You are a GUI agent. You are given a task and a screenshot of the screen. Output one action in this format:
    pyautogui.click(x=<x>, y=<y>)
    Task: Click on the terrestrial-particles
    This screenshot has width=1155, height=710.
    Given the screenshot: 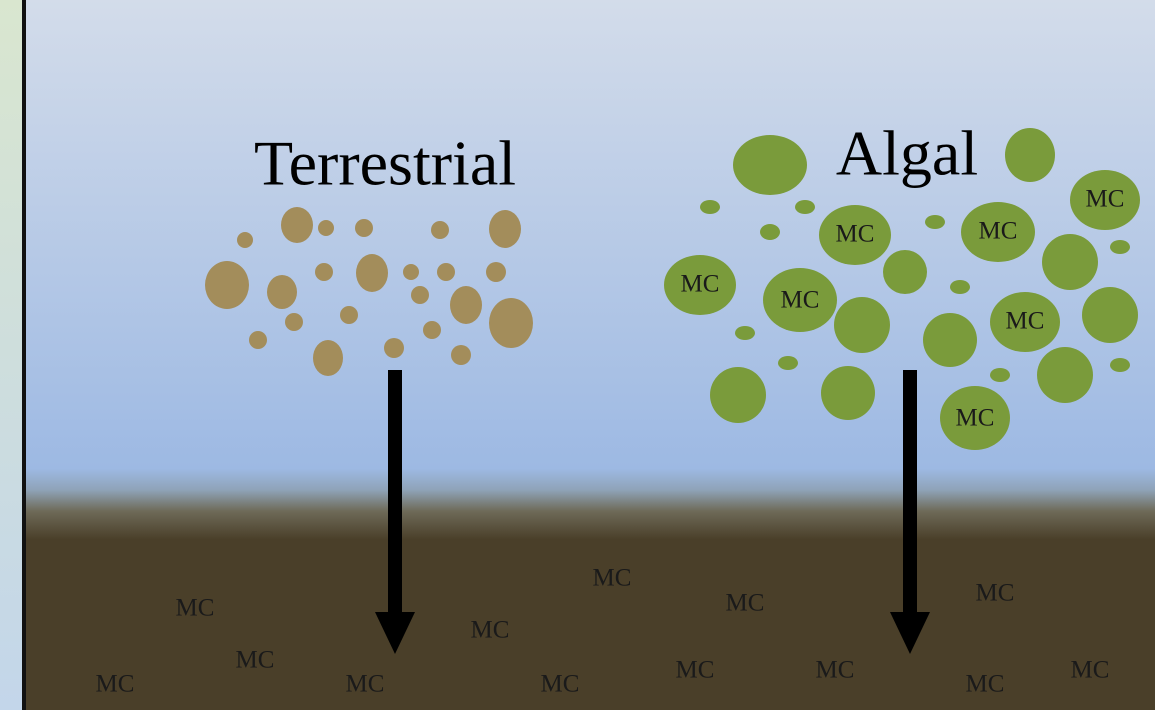 What is the action you would take?
    pyautogui.click(x=369, y=291)
    